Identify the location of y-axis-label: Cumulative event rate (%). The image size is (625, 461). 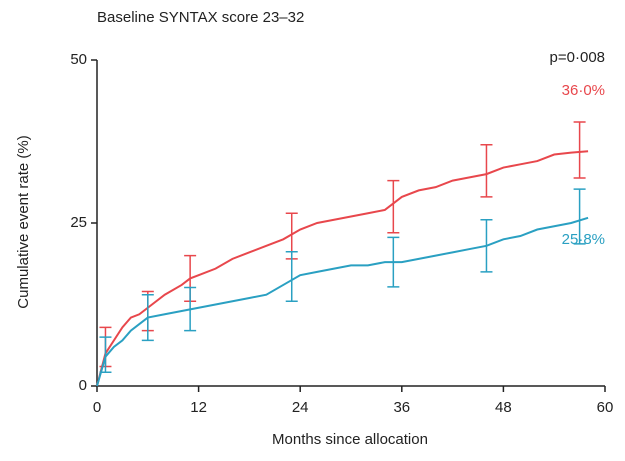
(23, 221).